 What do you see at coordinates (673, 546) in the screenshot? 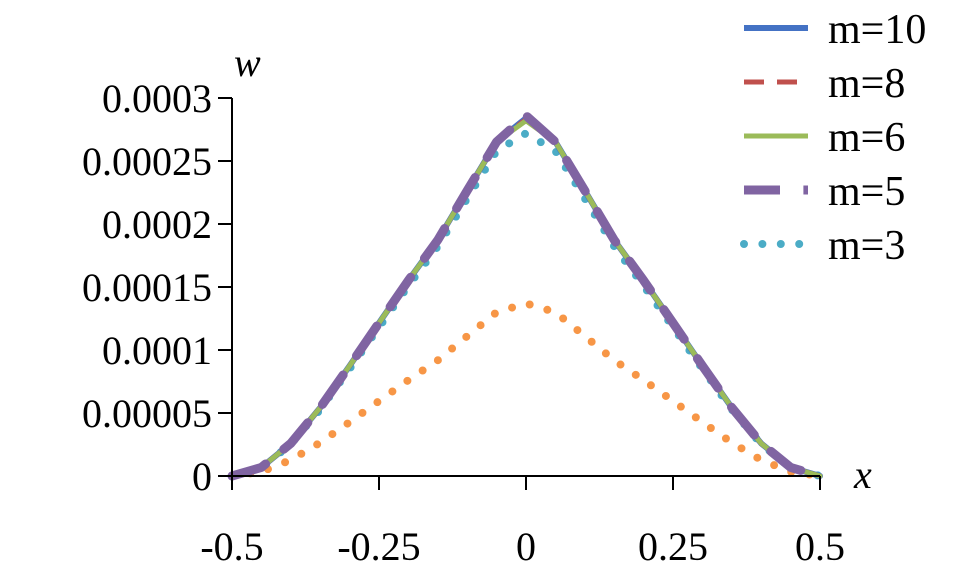
I see `x-tick-label: 0.25` at bounding box center [673, 546].